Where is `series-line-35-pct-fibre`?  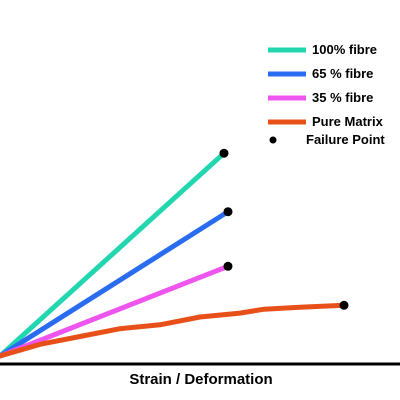 series-line-35-pct-fibre is located at coordinates (115, 311).